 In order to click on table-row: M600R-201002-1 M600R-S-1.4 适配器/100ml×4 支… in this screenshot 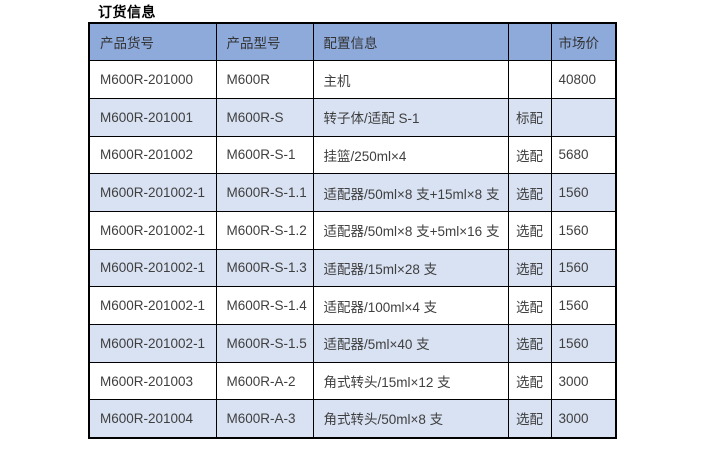, I will do `click(352, 305)`.